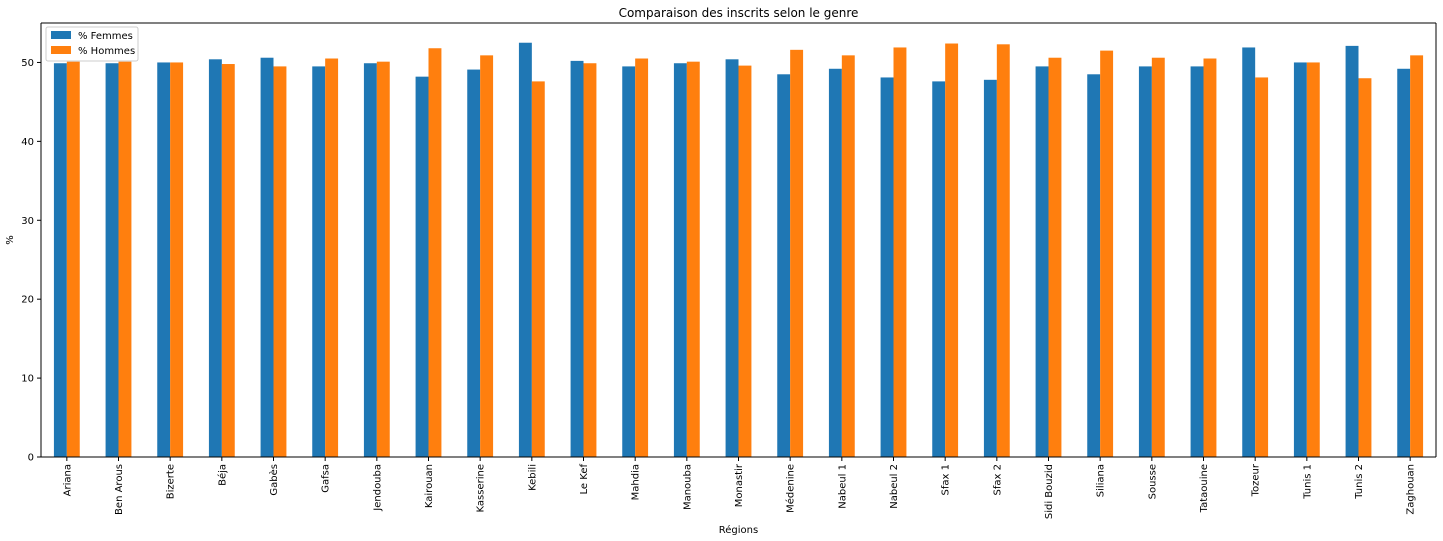 The height and width of the screenshot is (541, 1443). I want to click on bar-hommes-ben-arous, so click(125, 259).